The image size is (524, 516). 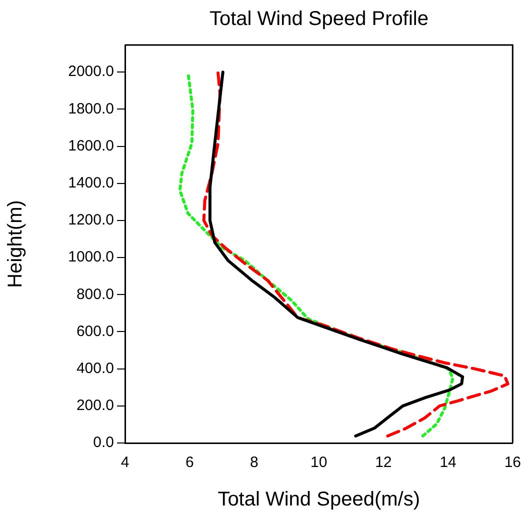 I want to click on y-tick-label: 2000.0, so click(x=91, y=71).